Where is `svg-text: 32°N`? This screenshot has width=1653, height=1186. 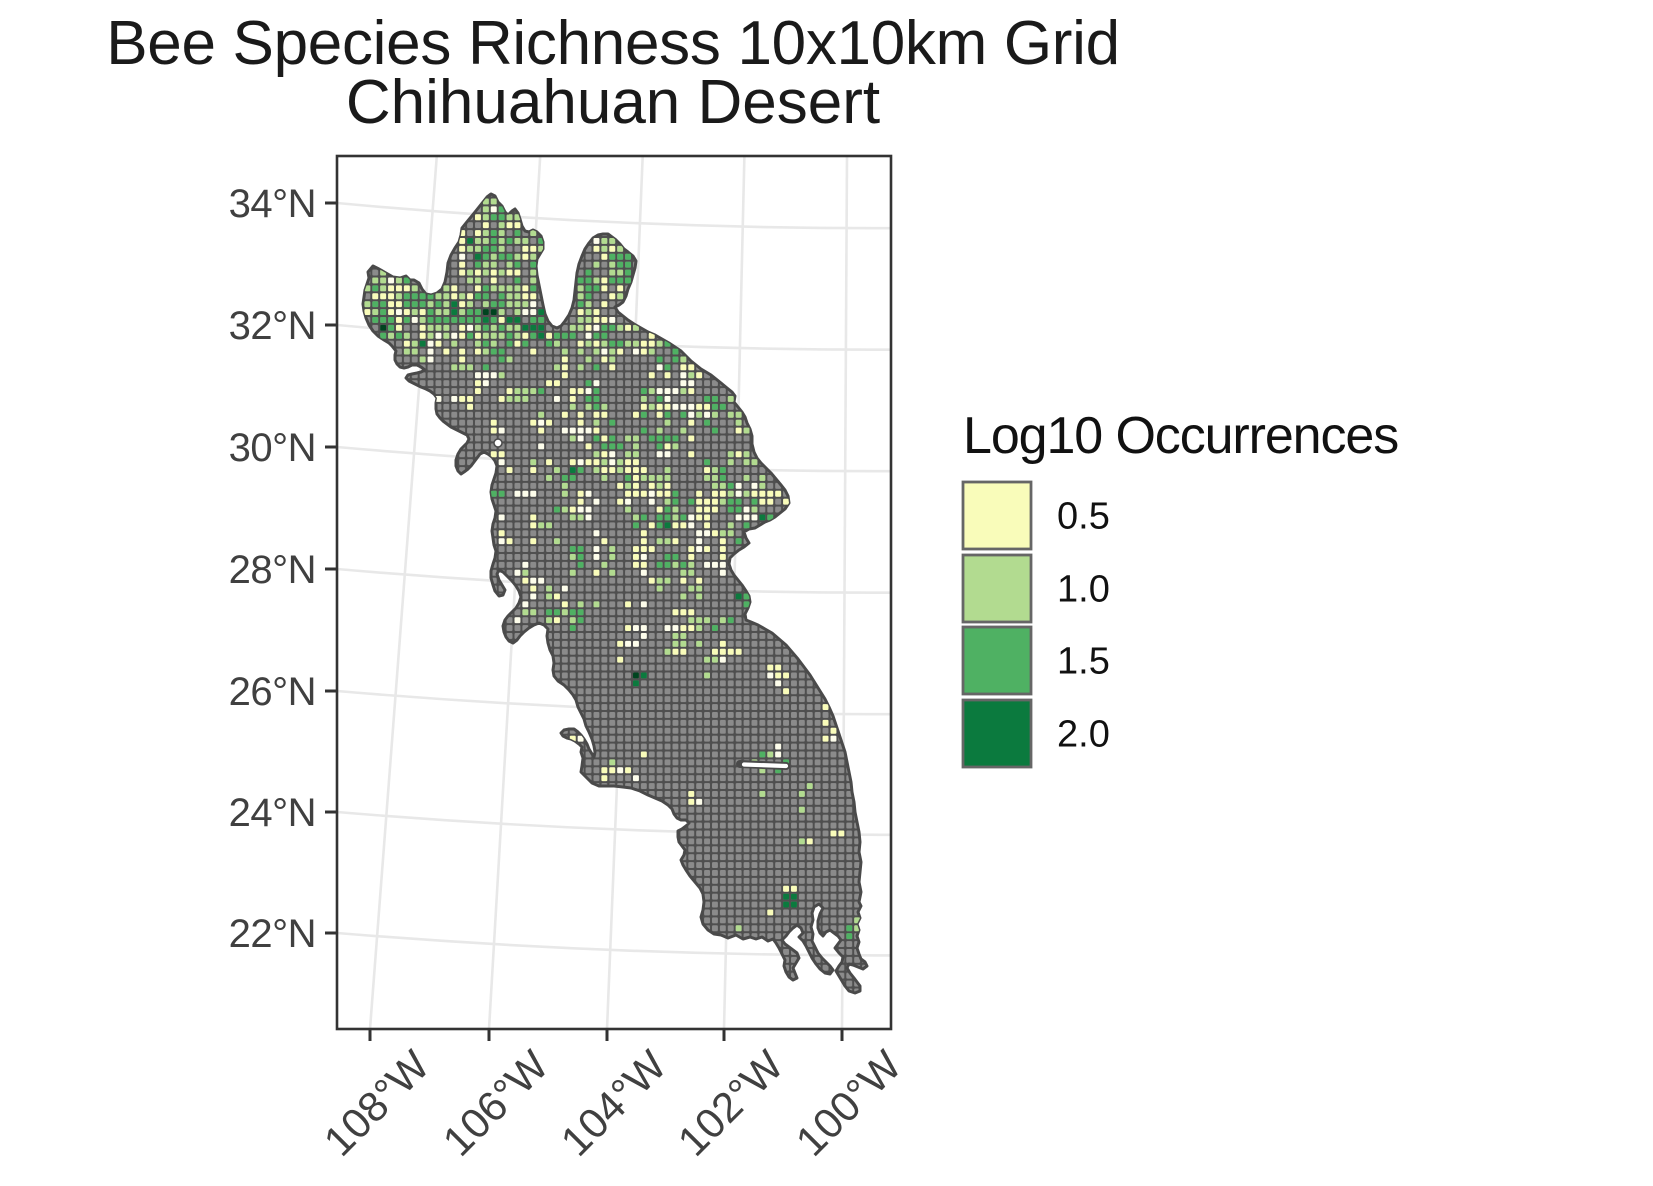 svg-text: 32°N is located at coordinates (272, 326).